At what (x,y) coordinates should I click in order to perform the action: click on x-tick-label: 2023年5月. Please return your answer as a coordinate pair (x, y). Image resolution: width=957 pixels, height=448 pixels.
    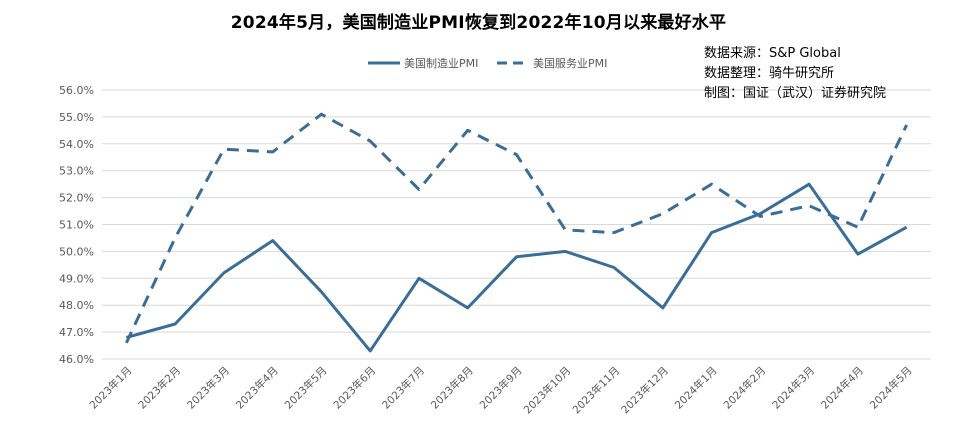
    Looking at the image, I should click on (306, 388).